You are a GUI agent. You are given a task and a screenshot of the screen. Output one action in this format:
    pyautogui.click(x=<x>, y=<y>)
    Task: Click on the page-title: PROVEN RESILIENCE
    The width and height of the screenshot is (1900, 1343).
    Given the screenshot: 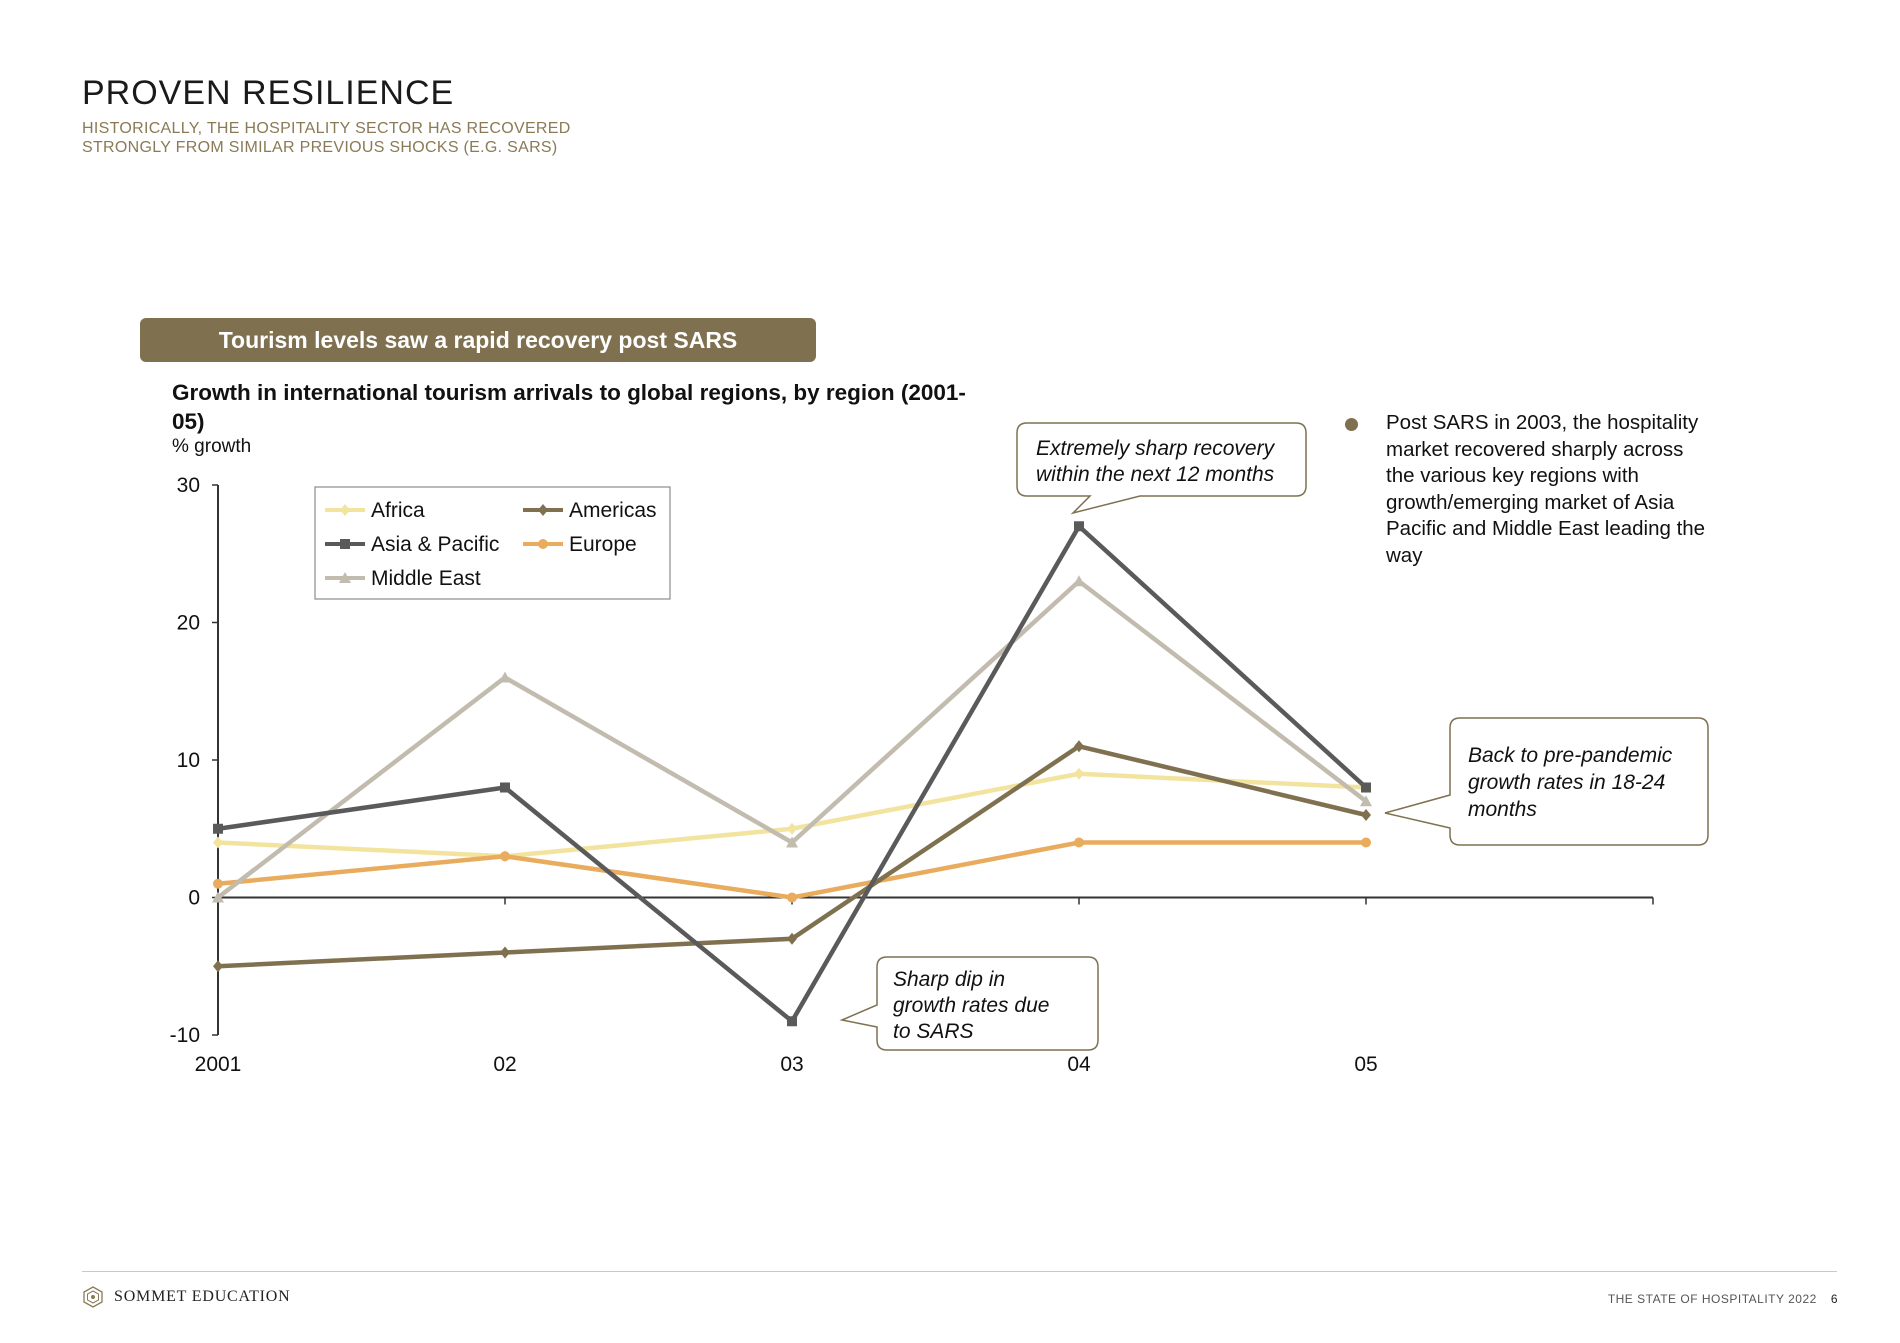 What is the action you would take?
    pyautogui.click(x=268, y=93)
    